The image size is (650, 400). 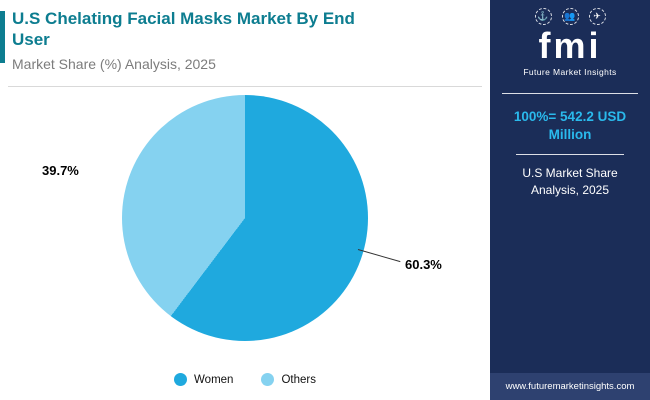 I want to click on logo-icons: ⚓ 👥 ✈, so click(x=570, y=16).